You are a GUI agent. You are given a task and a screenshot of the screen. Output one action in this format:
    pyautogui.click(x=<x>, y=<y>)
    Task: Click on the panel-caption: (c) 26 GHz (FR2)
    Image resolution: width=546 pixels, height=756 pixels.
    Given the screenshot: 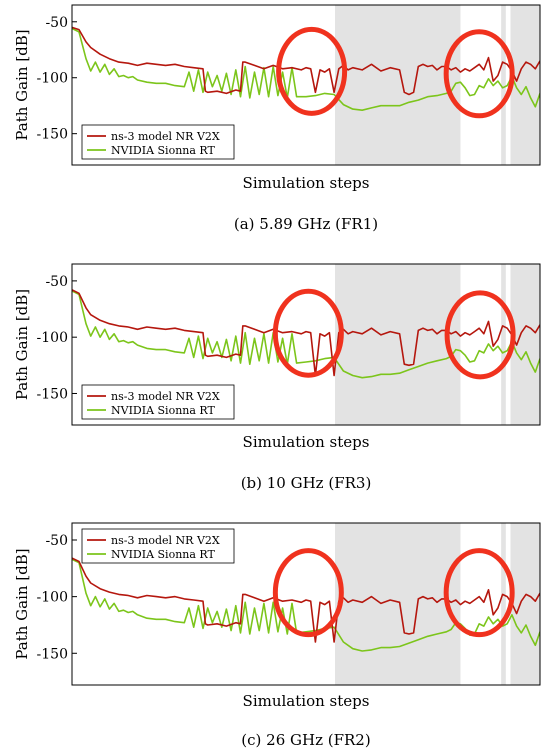 What is the action you would take?
    pyautogui.click(x=305, y=740)
    